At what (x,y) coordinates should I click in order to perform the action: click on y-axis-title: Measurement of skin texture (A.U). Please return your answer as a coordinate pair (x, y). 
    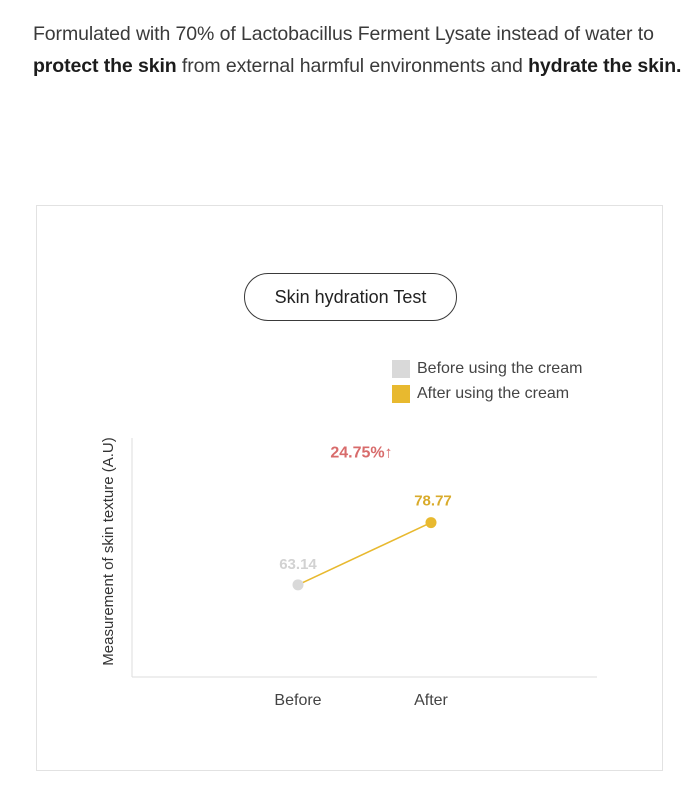
    Looking at the image, I should click on (108, 551).